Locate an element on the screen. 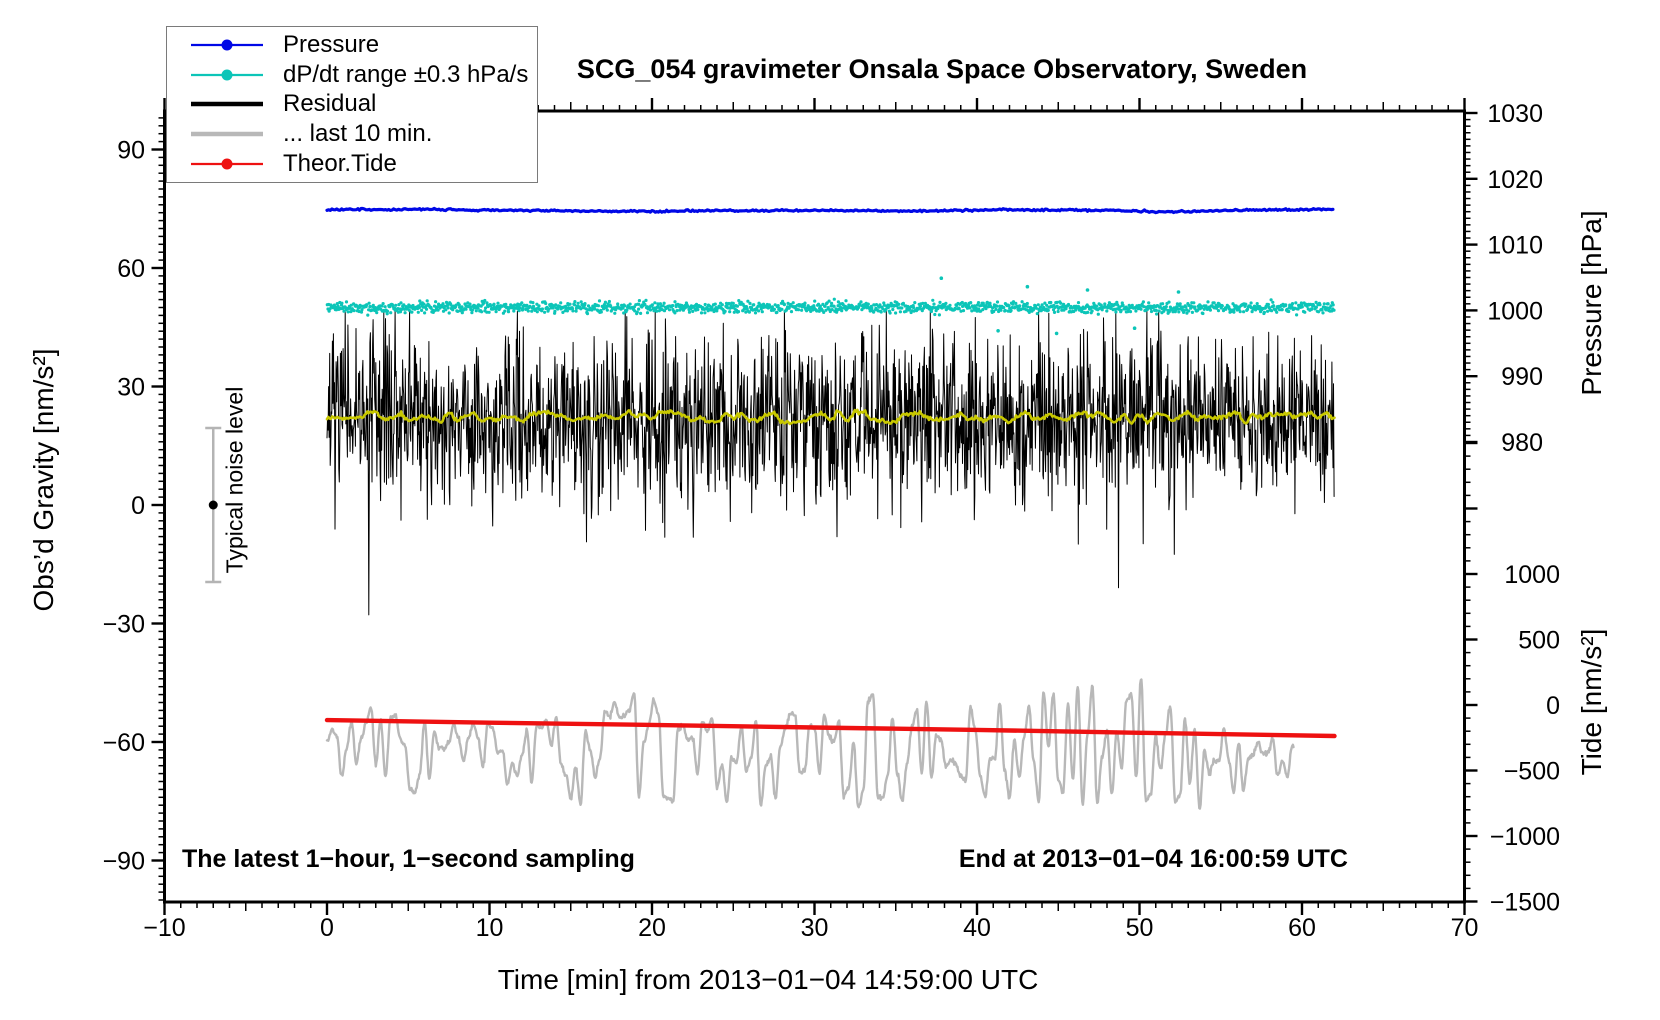 This screenshot has width=1660, height=1020. end-time-note: End at 2013−01−04 16:00:59 UTC is located at coordinates (1153, 859).